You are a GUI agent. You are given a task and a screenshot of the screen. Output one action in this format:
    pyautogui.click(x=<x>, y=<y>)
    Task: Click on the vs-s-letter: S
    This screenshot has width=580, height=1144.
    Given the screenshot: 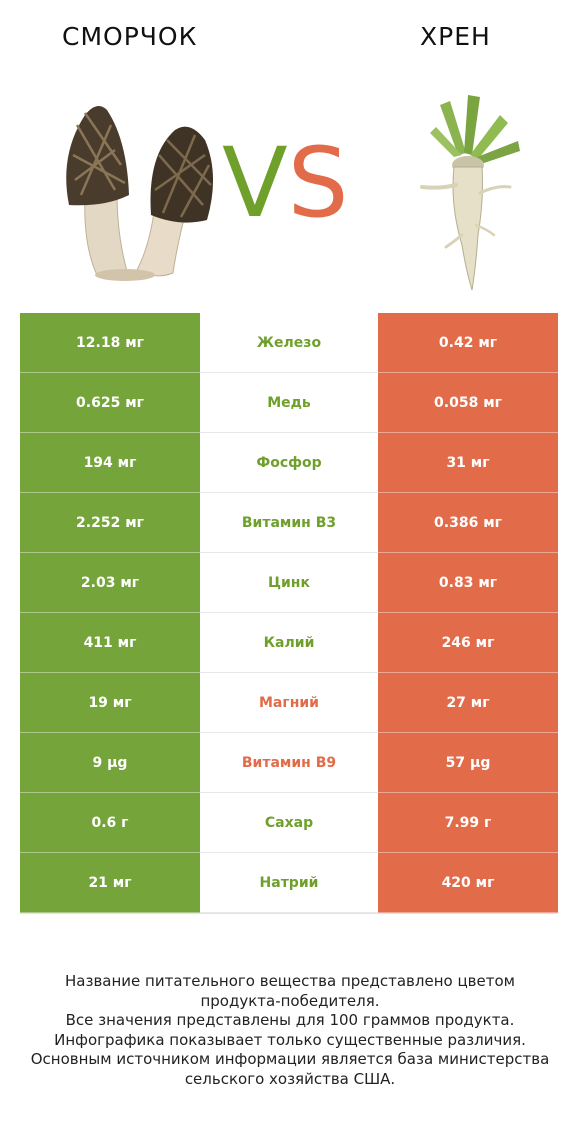 What is the action you would take?
    pyautogui.click(x=318, y=183)
    